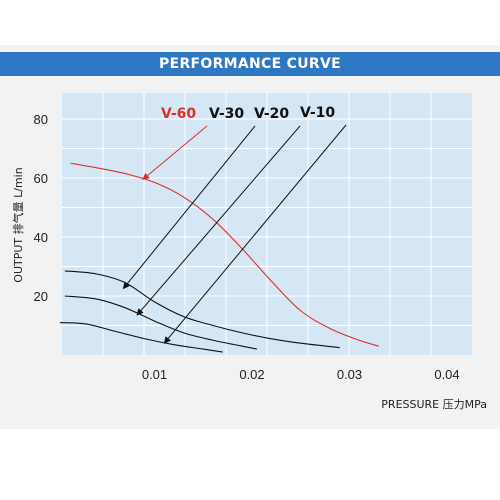  I want to click on x-tick-label: 0.02, so click(251, 374).